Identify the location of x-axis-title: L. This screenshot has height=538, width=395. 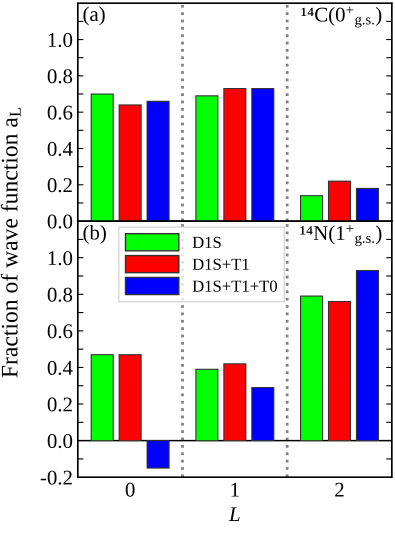
(234, 514).